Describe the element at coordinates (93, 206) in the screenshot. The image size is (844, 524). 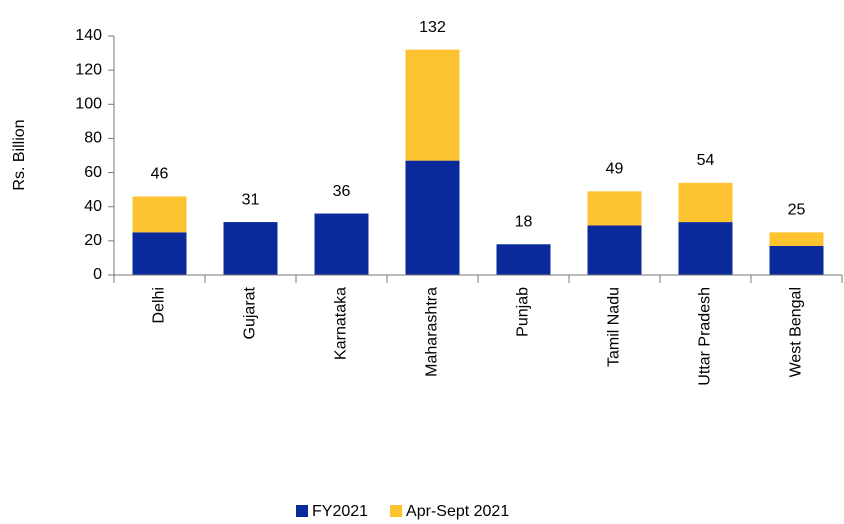
I see `y-tick-label: 40` at that location.